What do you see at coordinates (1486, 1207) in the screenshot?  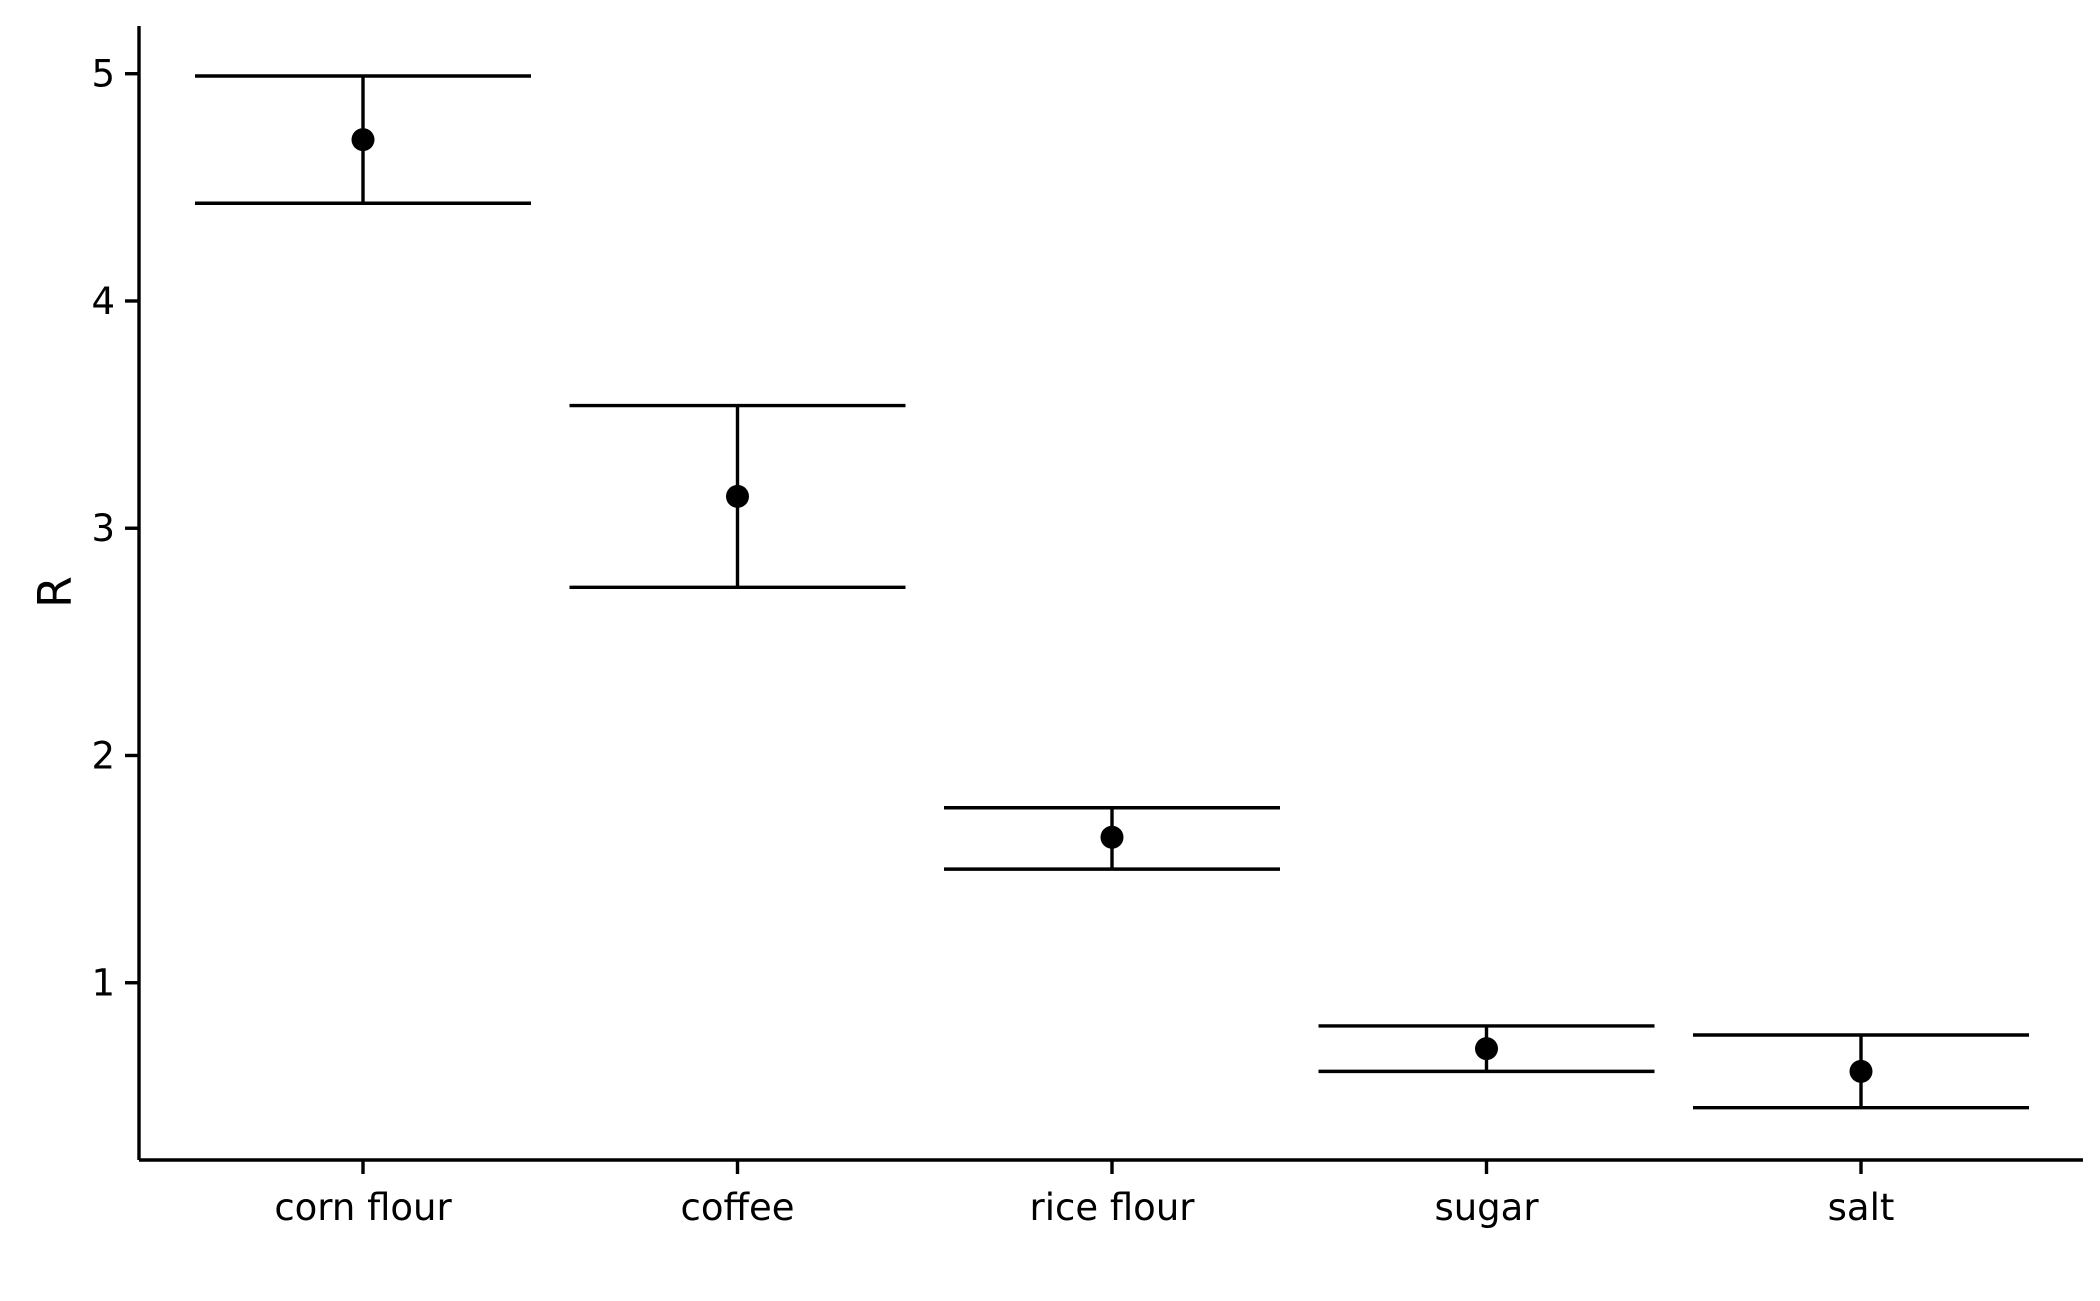 I see `x-tick-label: sugar` at bounding box center [1486, 1207].